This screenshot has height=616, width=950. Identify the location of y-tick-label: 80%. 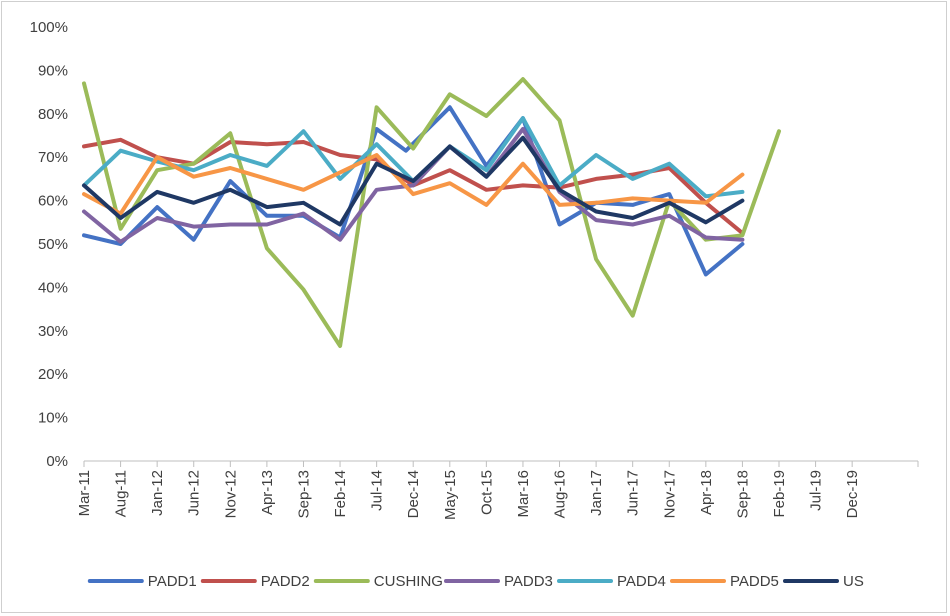
(53, 114).